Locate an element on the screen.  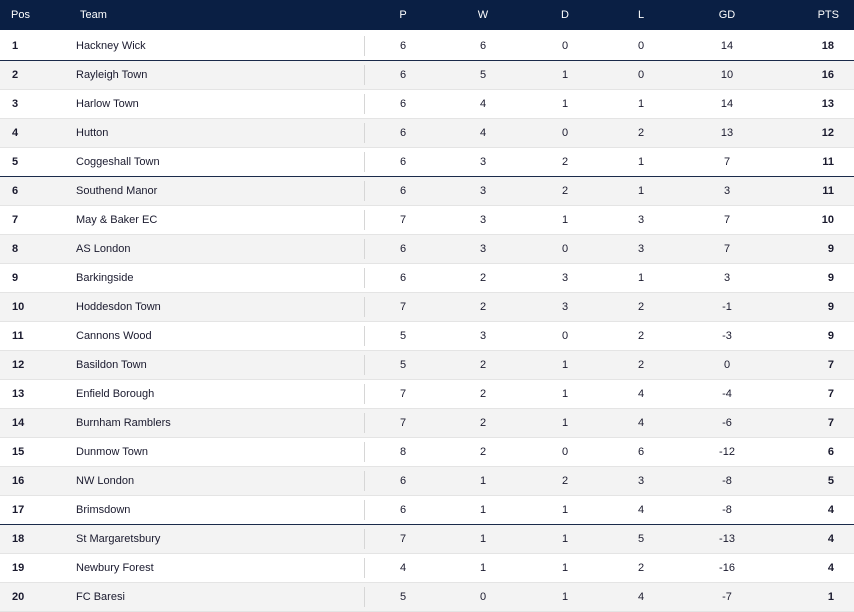
table-row: 14 Burnham Ramblers 7 2 1 4 -6 7 is located at coordinates (427, 423).